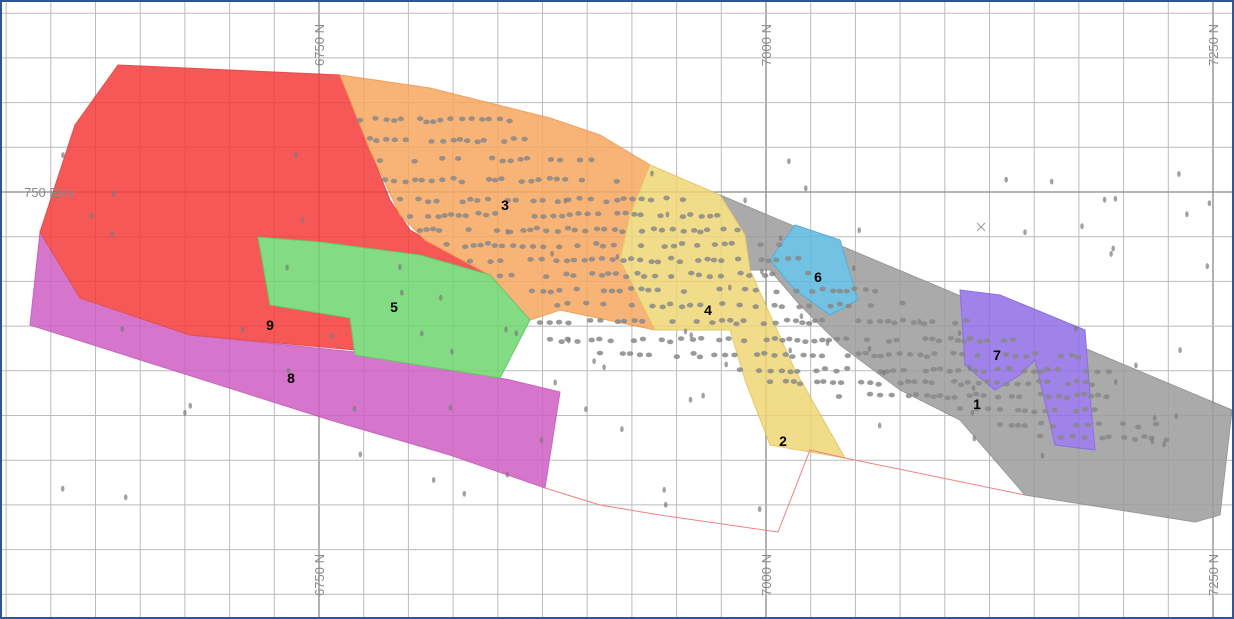 Image resolution: width=1234 pixels, height=619 pixels. I want to click on domain-label: 6, so click(818, 277).